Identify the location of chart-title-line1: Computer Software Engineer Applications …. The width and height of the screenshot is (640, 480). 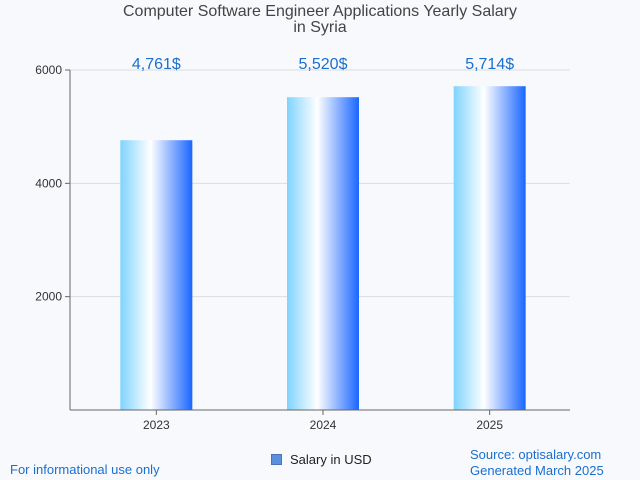
(320, 11).